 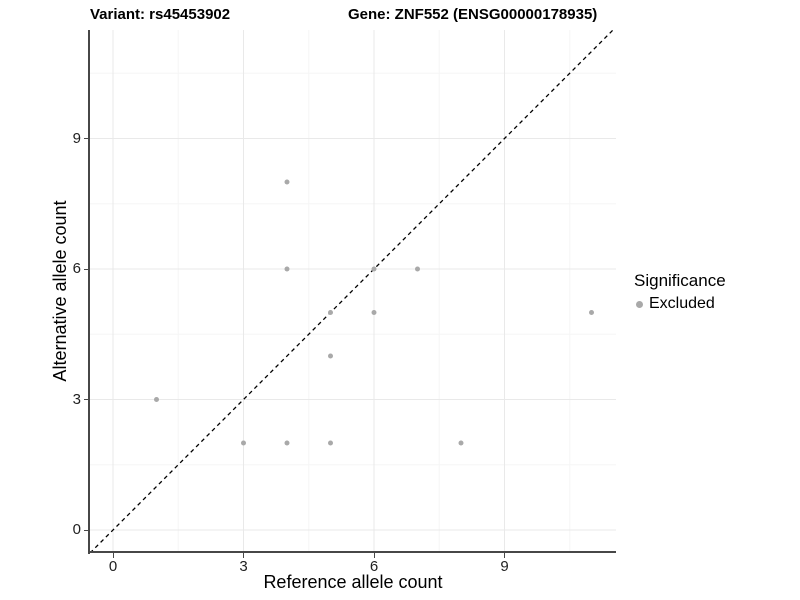 I want to click on x-tick-label: 3, so click(x=243, y=566).